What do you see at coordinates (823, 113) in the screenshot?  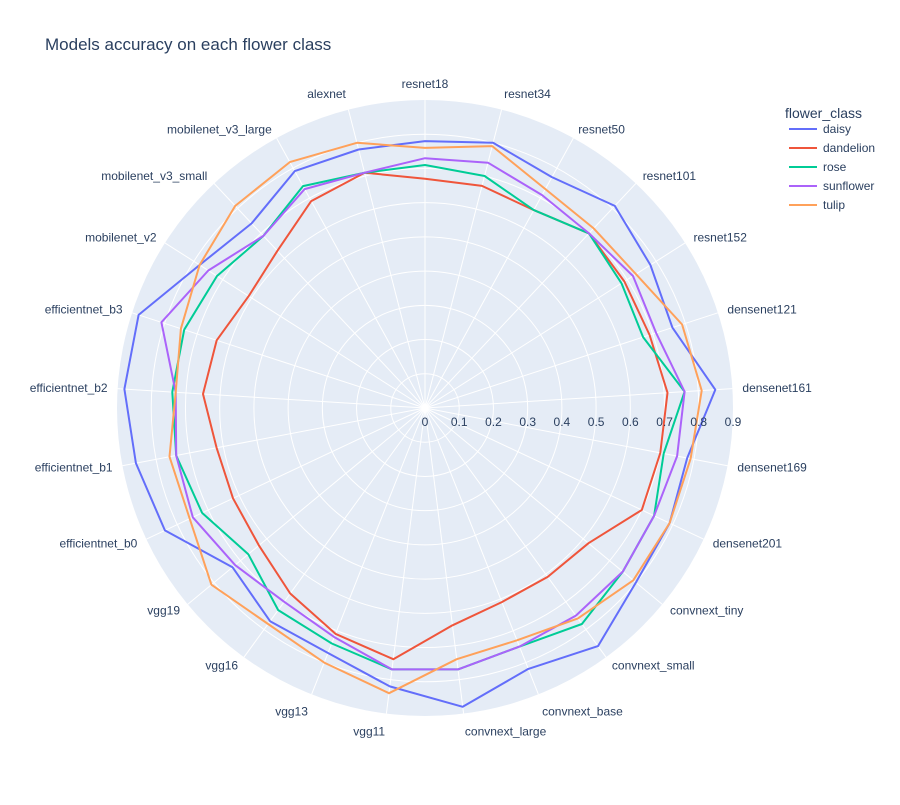 I see `legend-title: flower_class` at bounding box center [823, 113].